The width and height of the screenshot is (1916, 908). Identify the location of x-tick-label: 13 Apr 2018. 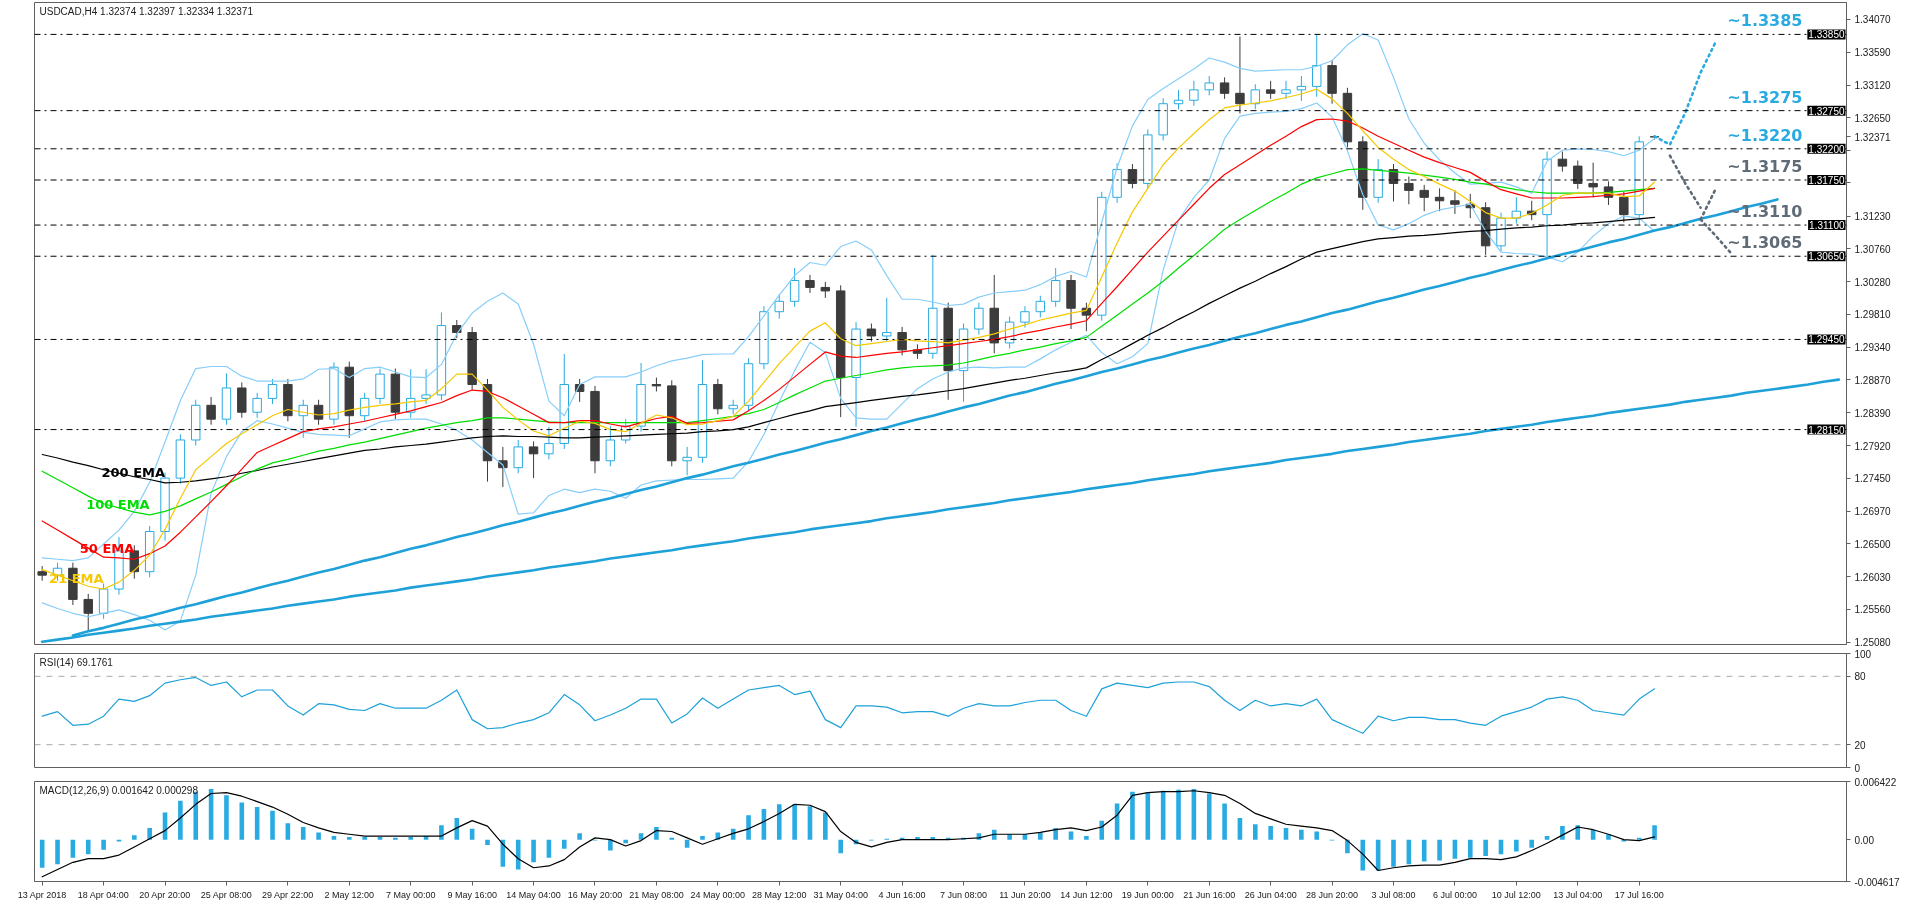
(42, 894).